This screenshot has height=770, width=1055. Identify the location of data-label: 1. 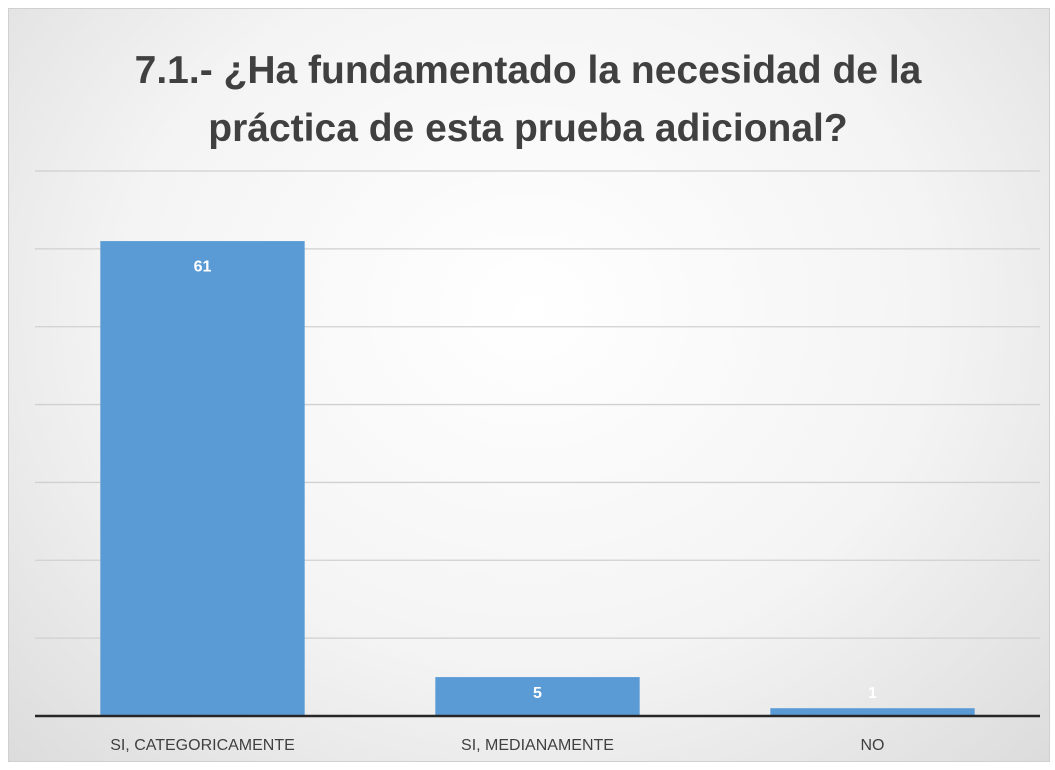
(872, 693).